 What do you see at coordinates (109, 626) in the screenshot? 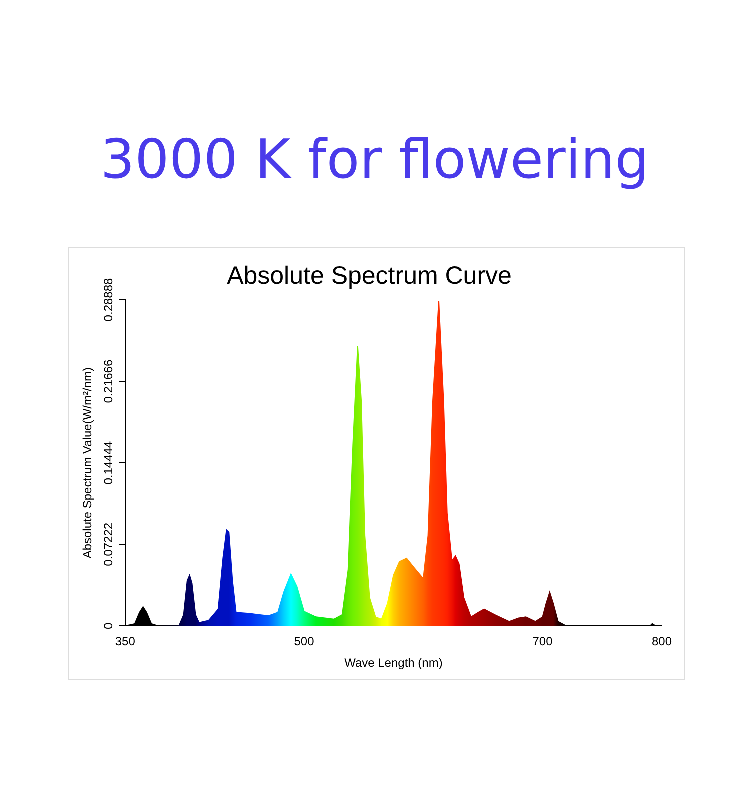
I see `y-tick-label: 0` at bounding box center [109, 626].